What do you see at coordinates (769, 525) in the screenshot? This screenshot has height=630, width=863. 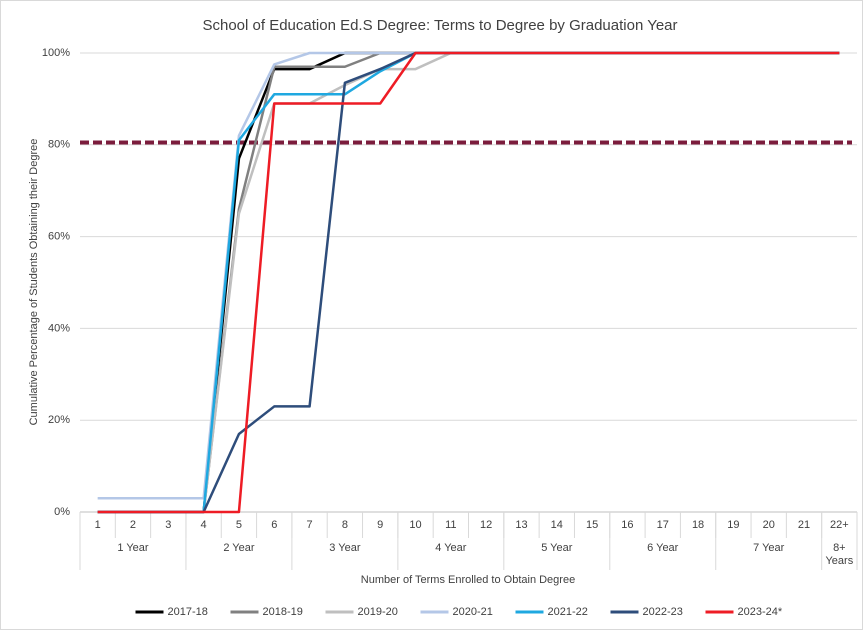 I see `x-tick-label: 20` at bounding box center [769, 525].